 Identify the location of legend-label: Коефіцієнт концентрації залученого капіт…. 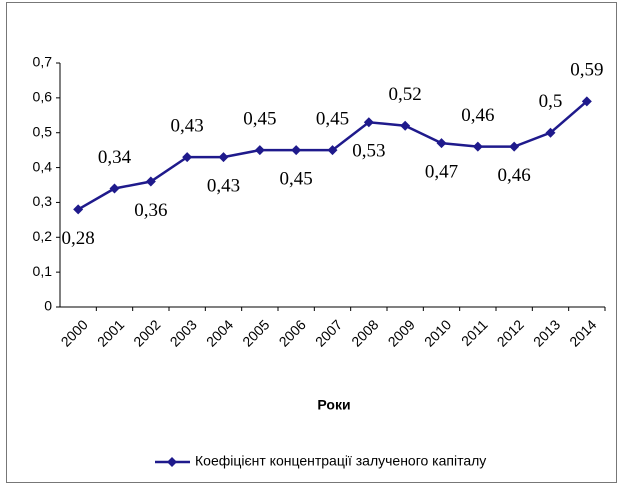
(340, 461).